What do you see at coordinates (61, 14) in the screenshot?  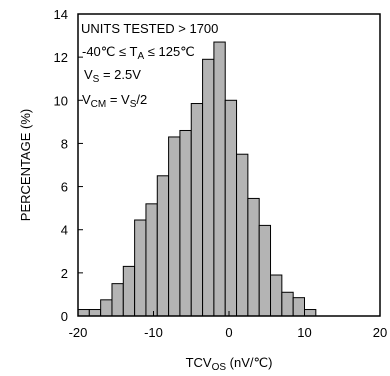 I see `y-tick-label: 14` at bounding box center [61, 14].